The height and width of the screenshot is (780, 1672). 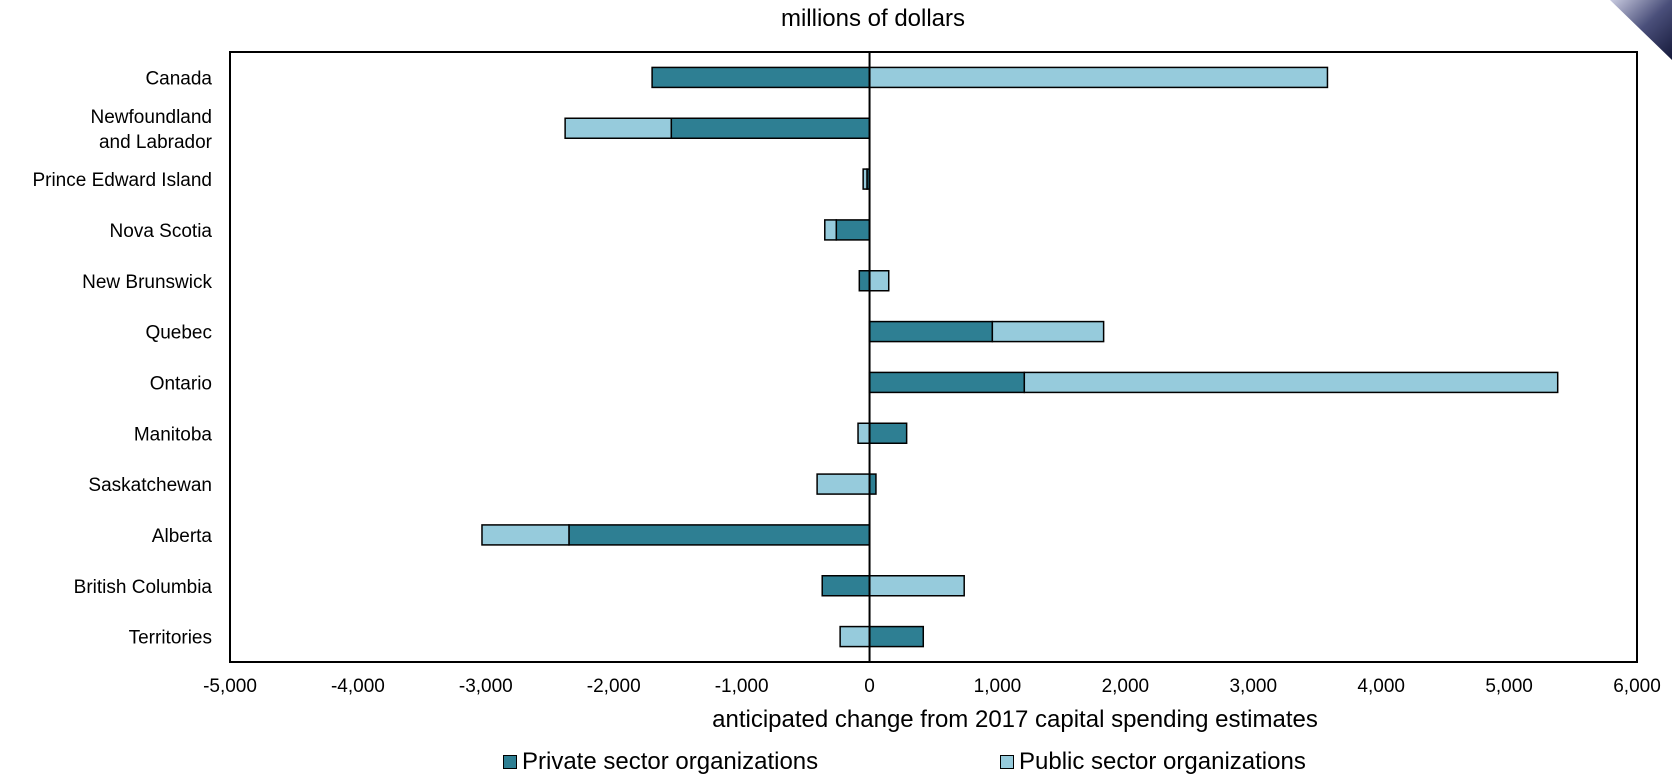 What do you see at coordinates (1637, 686) in the screenshot?
I see `x-tick-label-11: 6,000` at bounding box center [1637, 686].